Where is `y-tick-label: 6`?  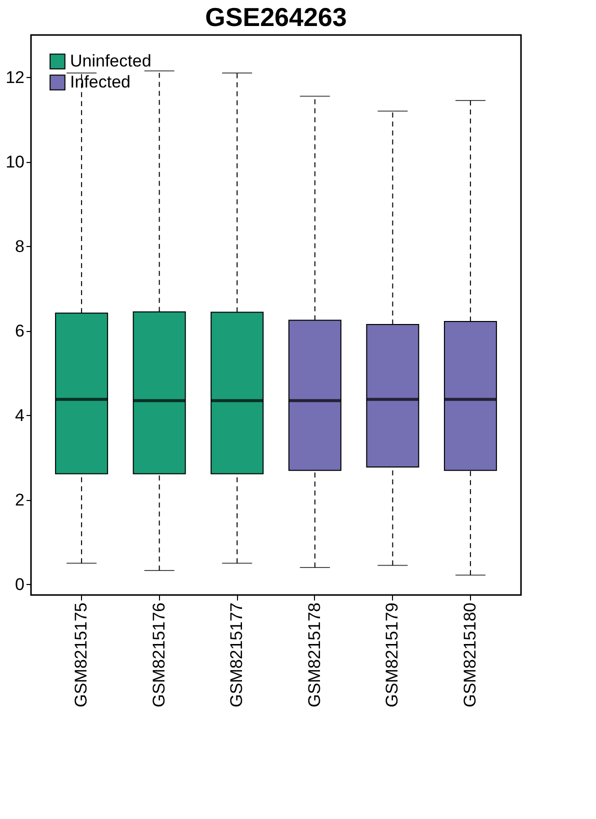
y-tick-label: 6 is located at coordinates (19, 330).